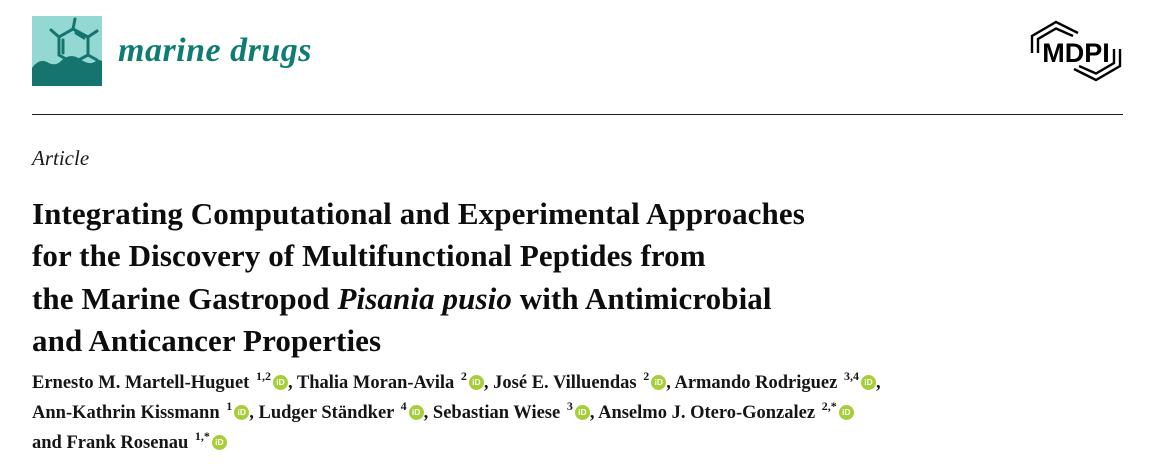 The height and width of the screenshot is (464, 1170). Describe the element at coordinates (567, 383) in the screenshot. I see `author-name: José E. Villuendas` at that location.